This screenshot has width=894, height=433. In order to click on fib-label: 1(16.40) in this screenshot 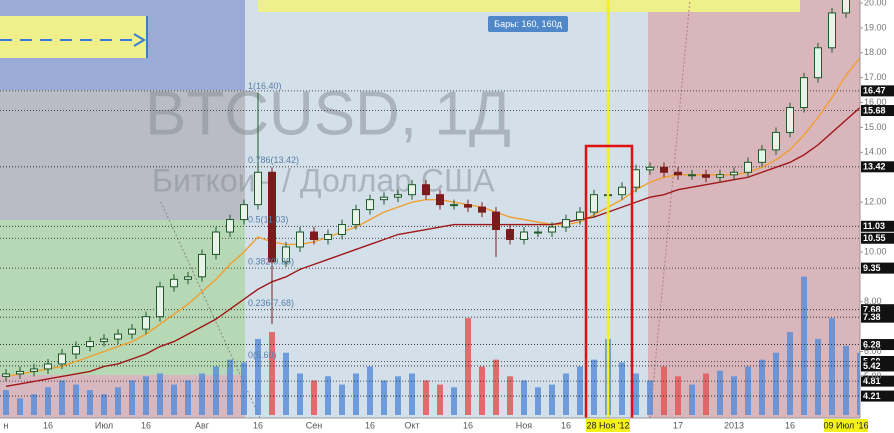, I will do `click(265, 86)`.